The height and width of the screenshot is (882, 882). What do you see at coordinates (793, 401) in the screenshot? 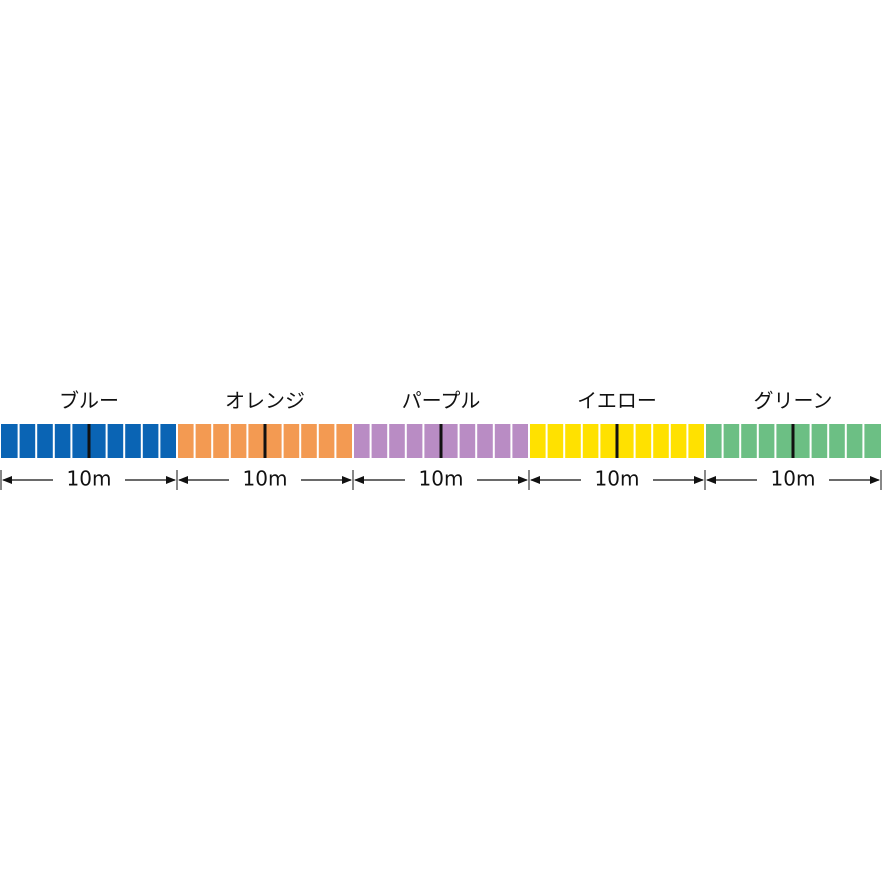
I see `segment-name: グリーン` at bounding box center [793, 401].